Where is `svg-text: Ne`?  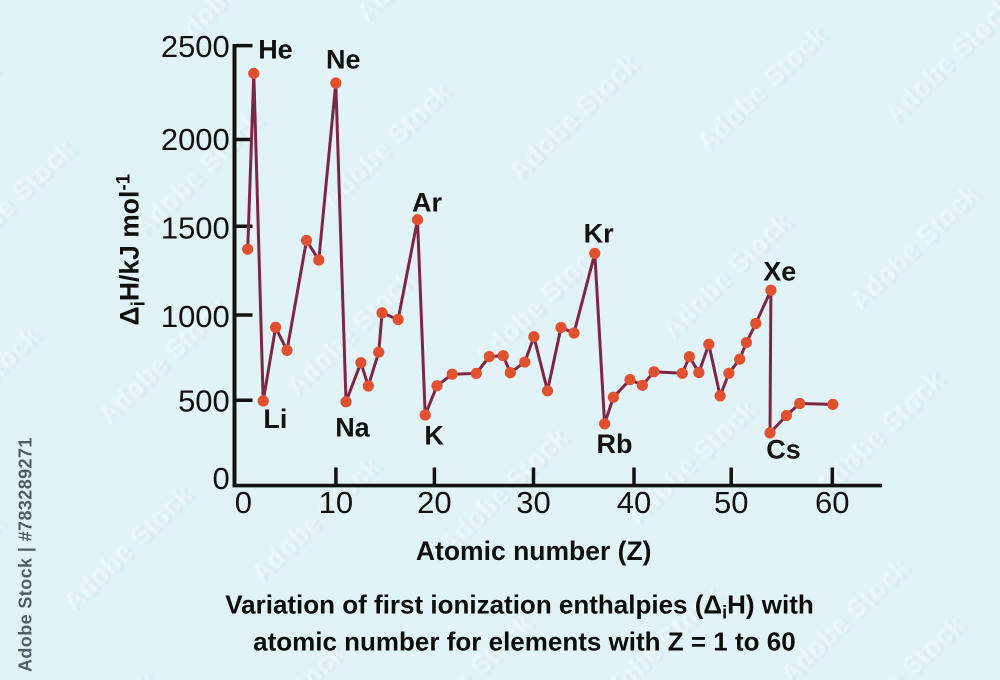
svg-text: Ne is located at coordinates (343, 59).